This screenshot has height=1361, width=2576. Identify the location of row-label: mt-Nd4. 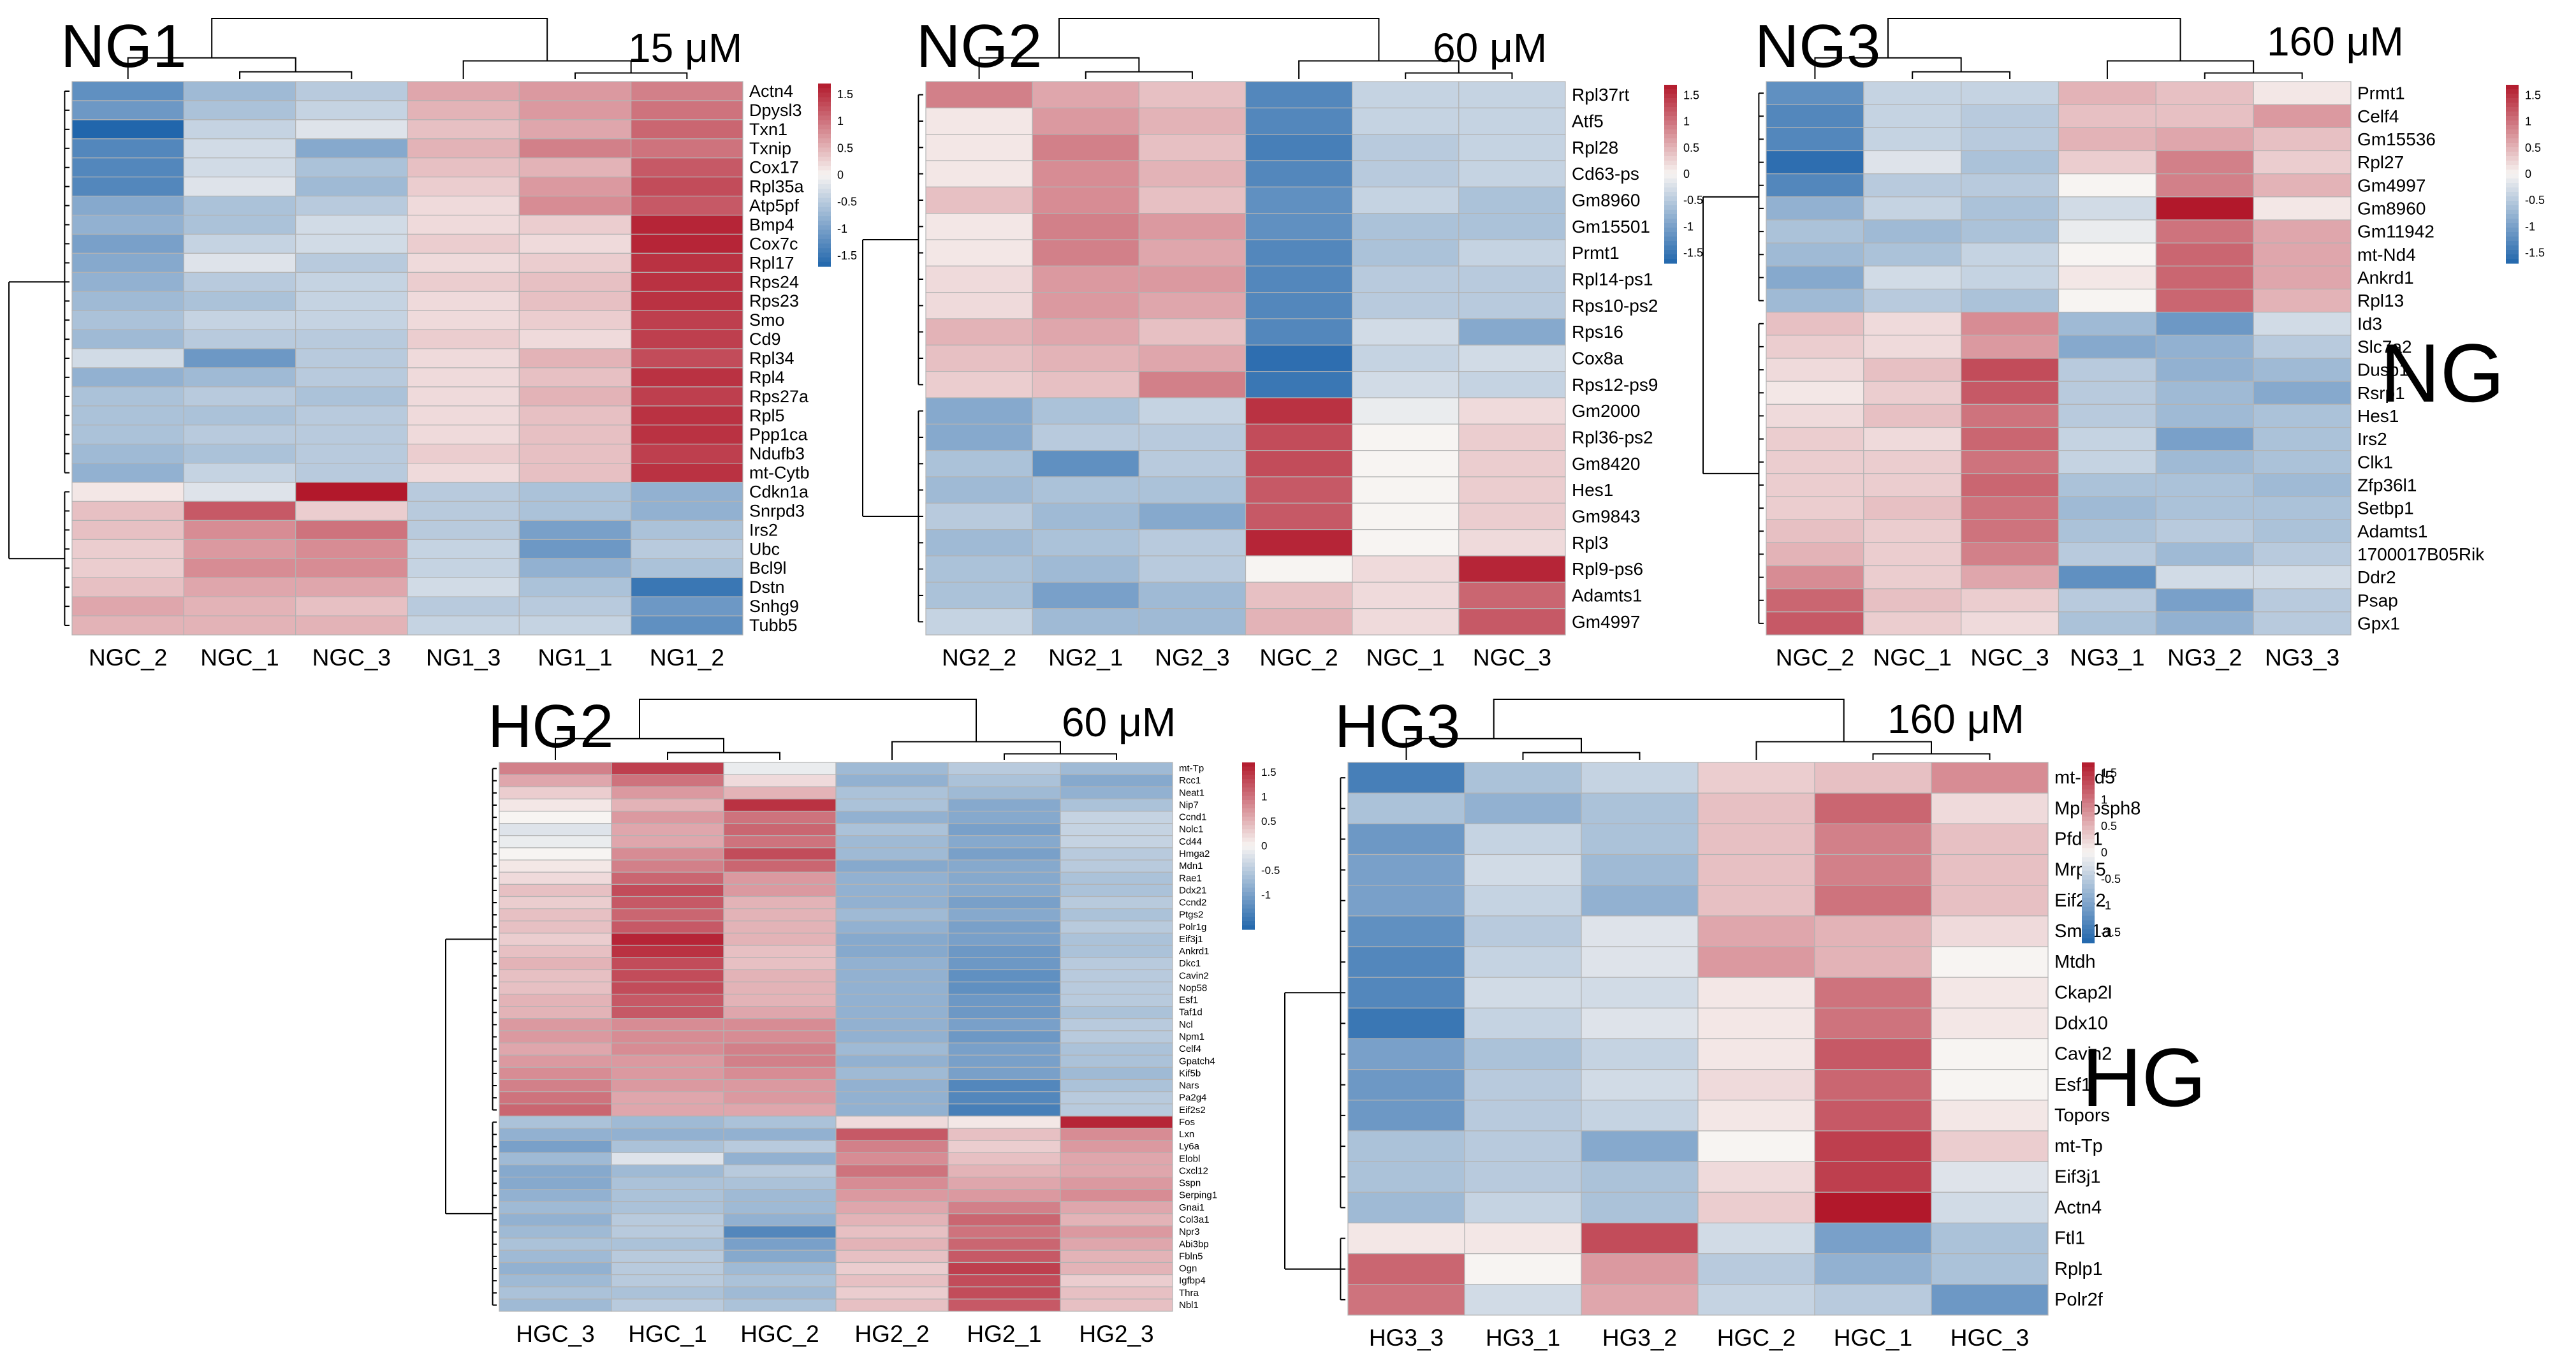
(2386, 255).